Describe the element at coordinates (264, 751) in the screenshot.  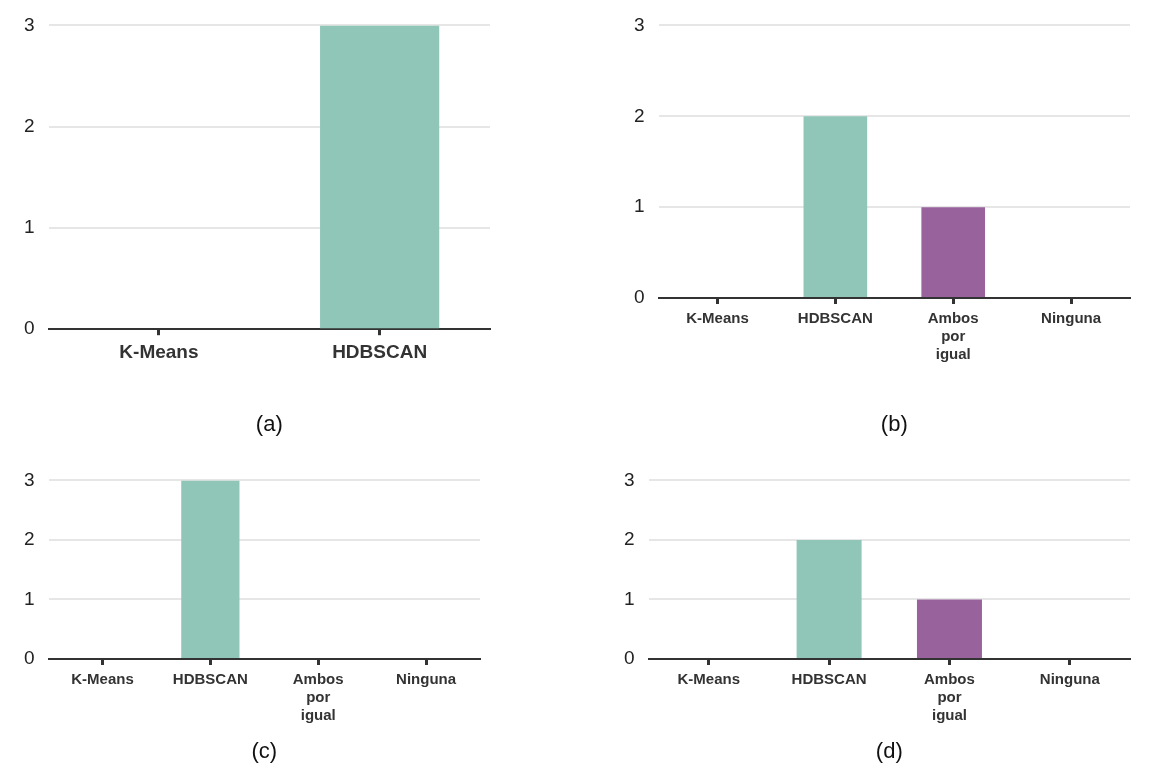
I see `text: (c)` at that location.